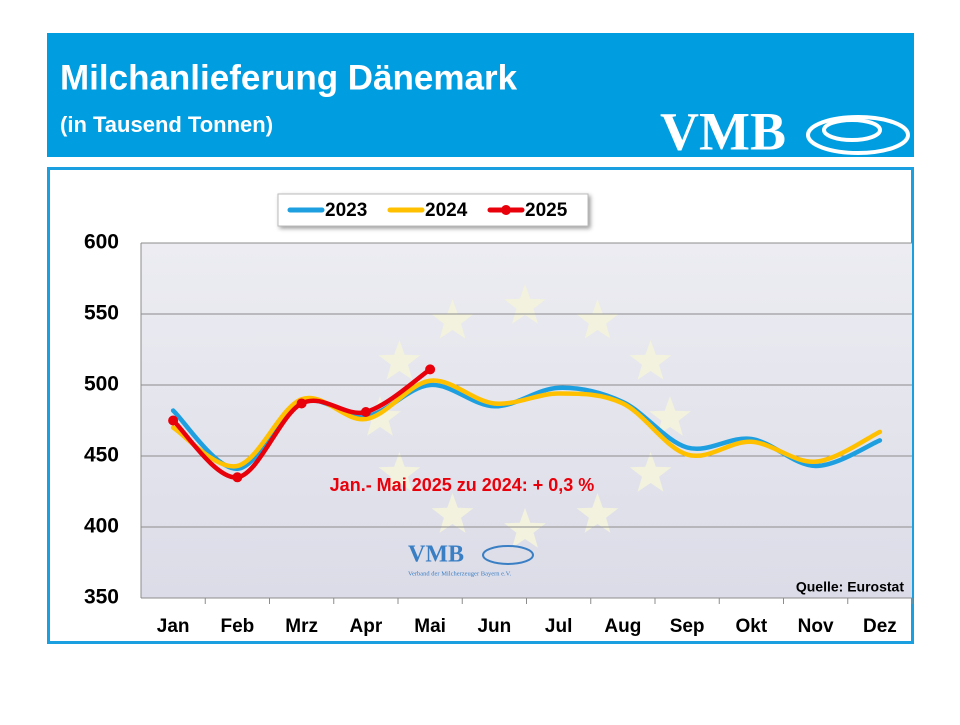 The image size is (960, 725). I want to click on y-tick-label: 600, so click(101, 242).